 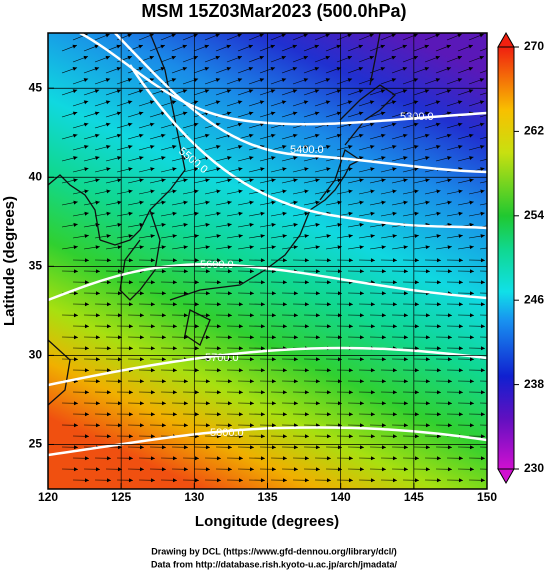 What do you see at coordinates (534, 468) in the screenshot?
I see `colorbar-tick-label: 230` at bounding box center [534, 468].